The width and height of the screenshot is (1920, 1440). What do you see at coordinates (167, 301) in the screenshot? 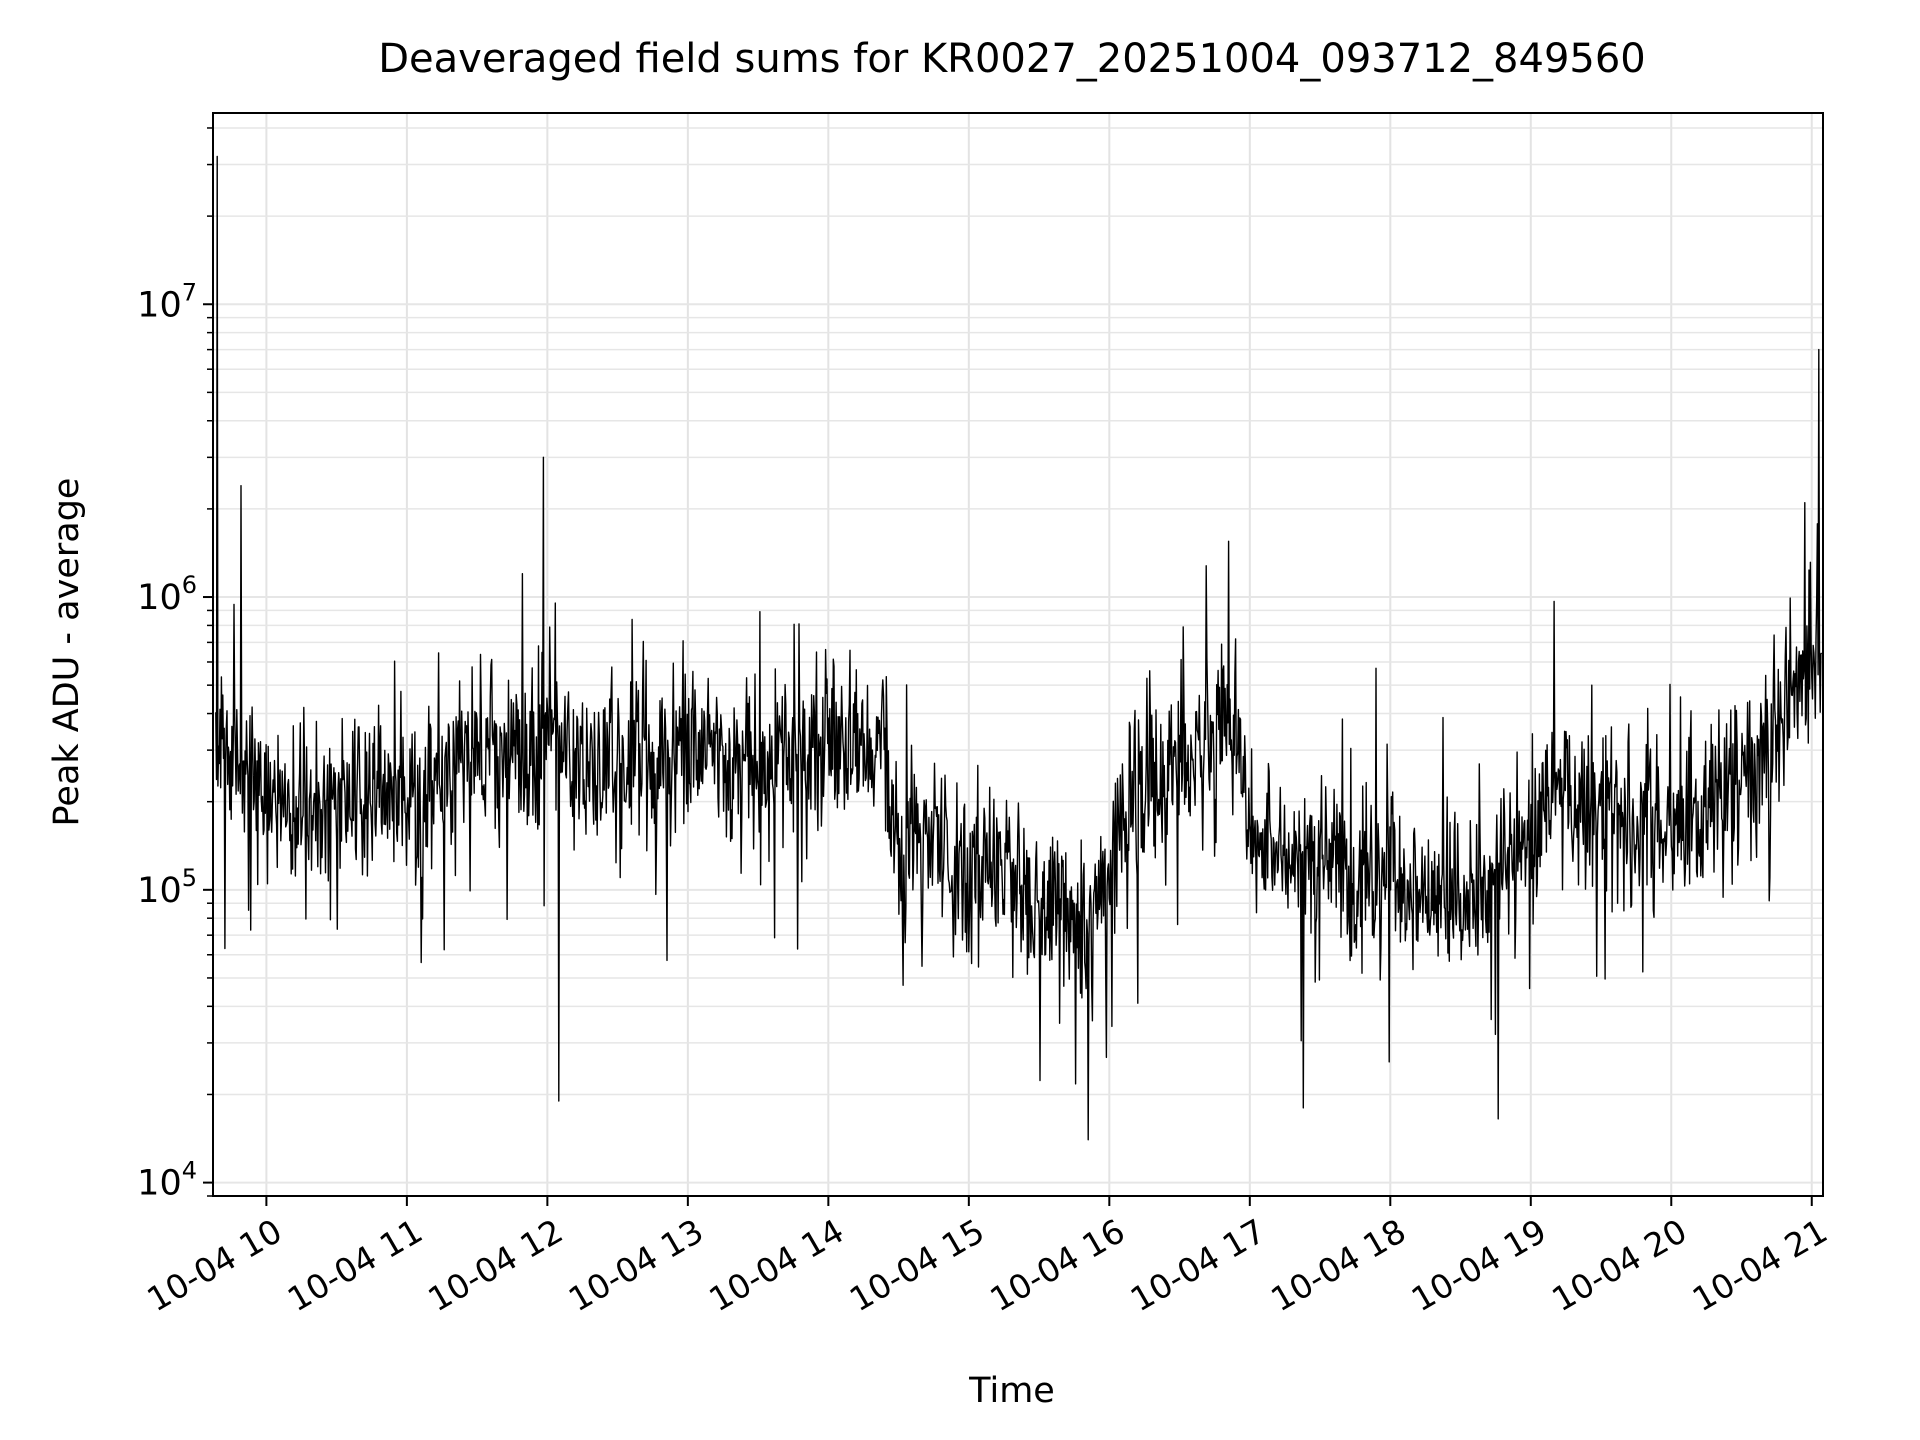
I see `y-tick-label: 10⁷` at bounding box center [167, 301].